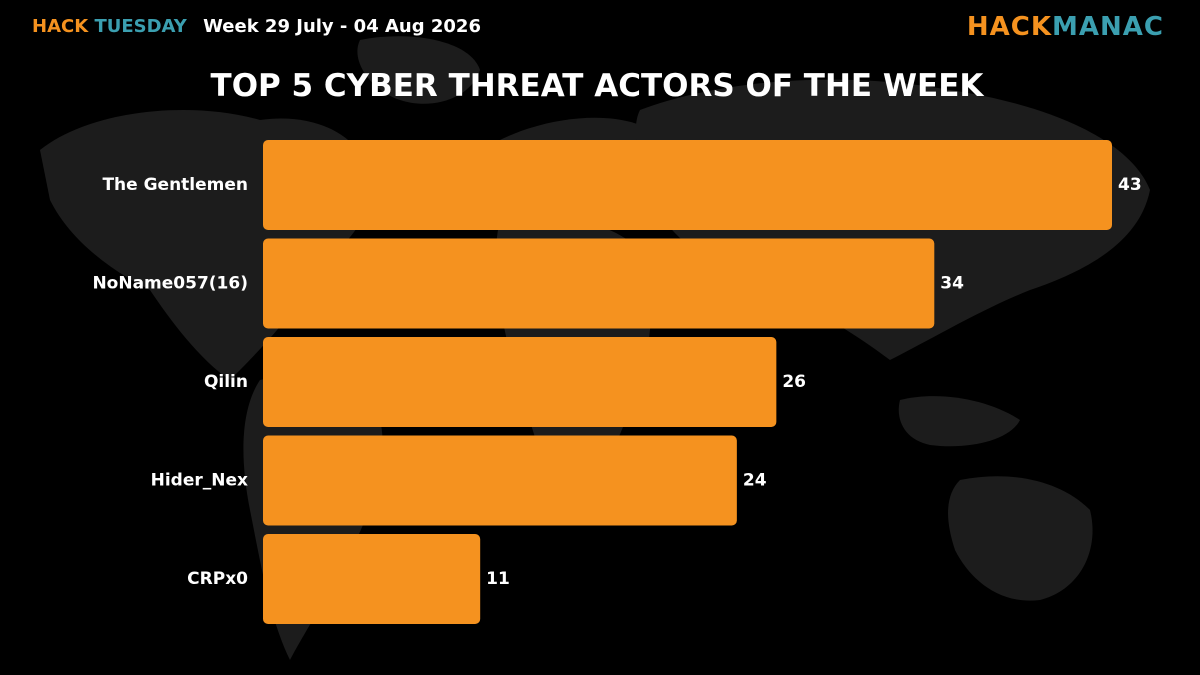 This screenshot has height=675, width=1200. What do you see at coordinates (520, 382) in the screenshot?
I see `bar-qilin` at bounding box center [520, 382].